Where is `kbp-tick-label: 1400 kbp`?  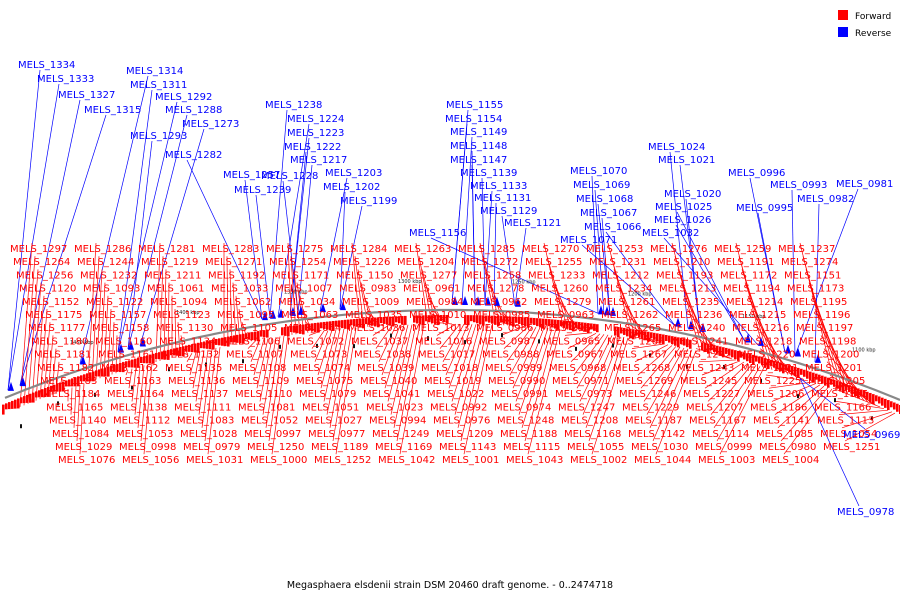 kbp-tick-label: 1400 kbp is located at coordinates (188, 313).